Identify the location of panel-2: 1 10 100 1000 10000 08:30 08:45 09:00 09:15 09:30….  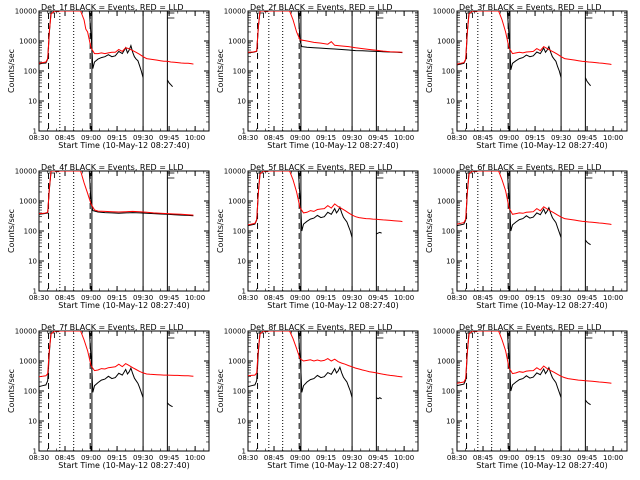
(317, 76).